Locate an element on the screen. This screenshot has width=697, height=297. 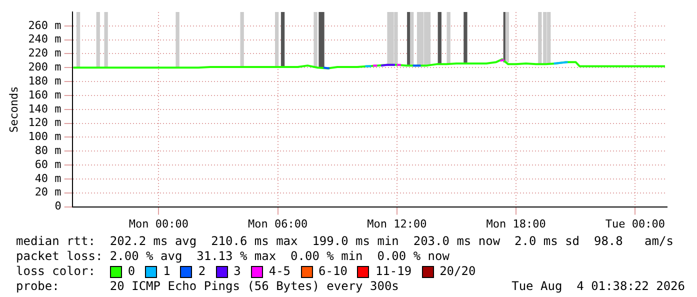
x-tick-label: Mon 06:00 is located at coordinates (278, 223).